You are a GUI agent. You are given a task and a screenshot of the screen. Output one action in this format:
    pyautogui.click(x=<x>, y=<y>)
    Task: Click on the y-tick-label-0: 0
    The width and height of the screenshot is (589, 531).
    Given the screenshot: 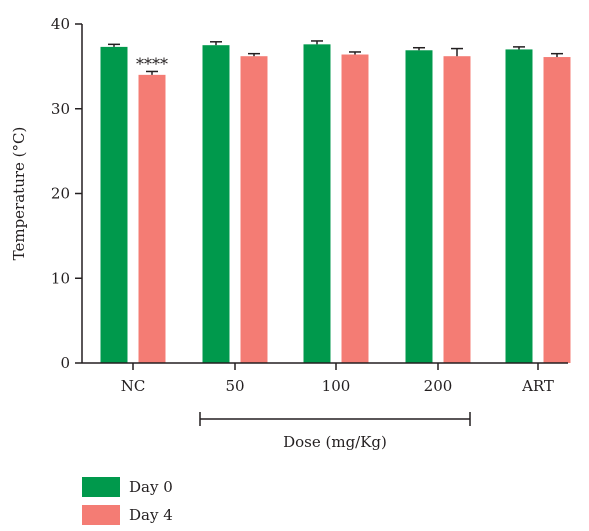 What is the action you would take?
    pyautogui.click(x=65, y=363)
    